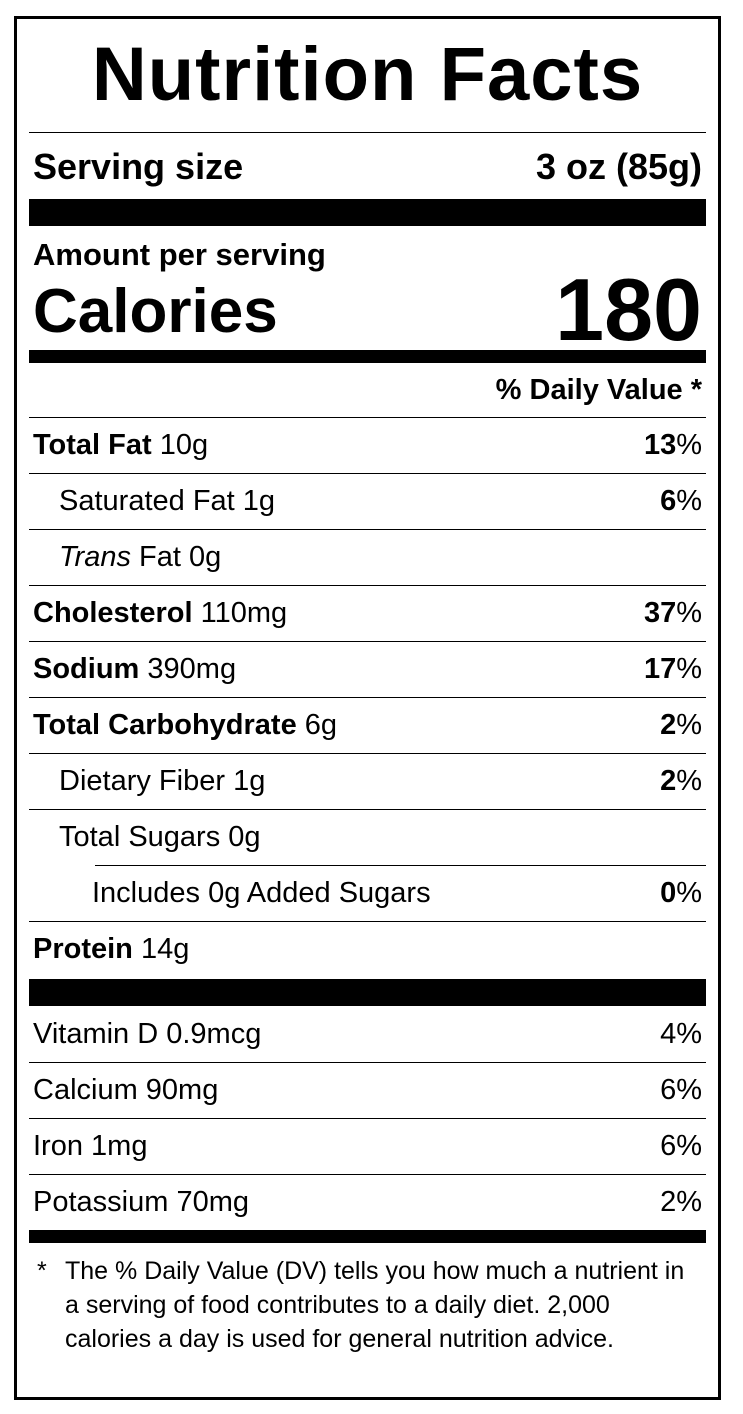 The image size is (743, 1414). Describe the element at coordinates (95, 557) in the screenshot. I see `nutrient-name-italic: Trans` at that location.